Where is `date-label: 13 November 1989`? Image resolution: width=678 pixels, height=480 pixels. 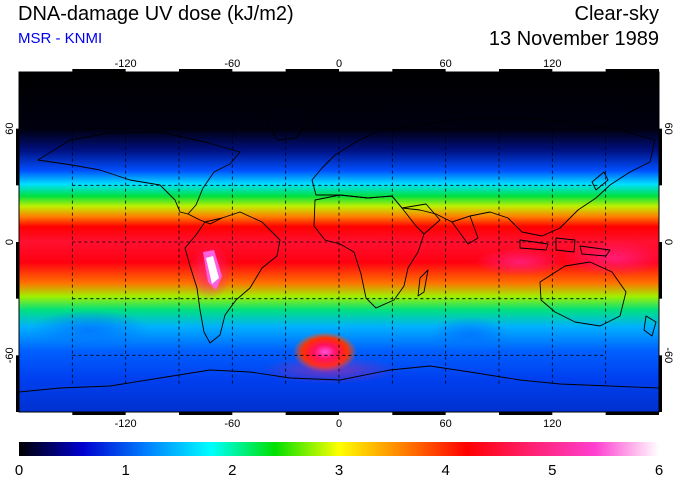
date-label: 13 November 1989 is located at coordinates (573, 39).